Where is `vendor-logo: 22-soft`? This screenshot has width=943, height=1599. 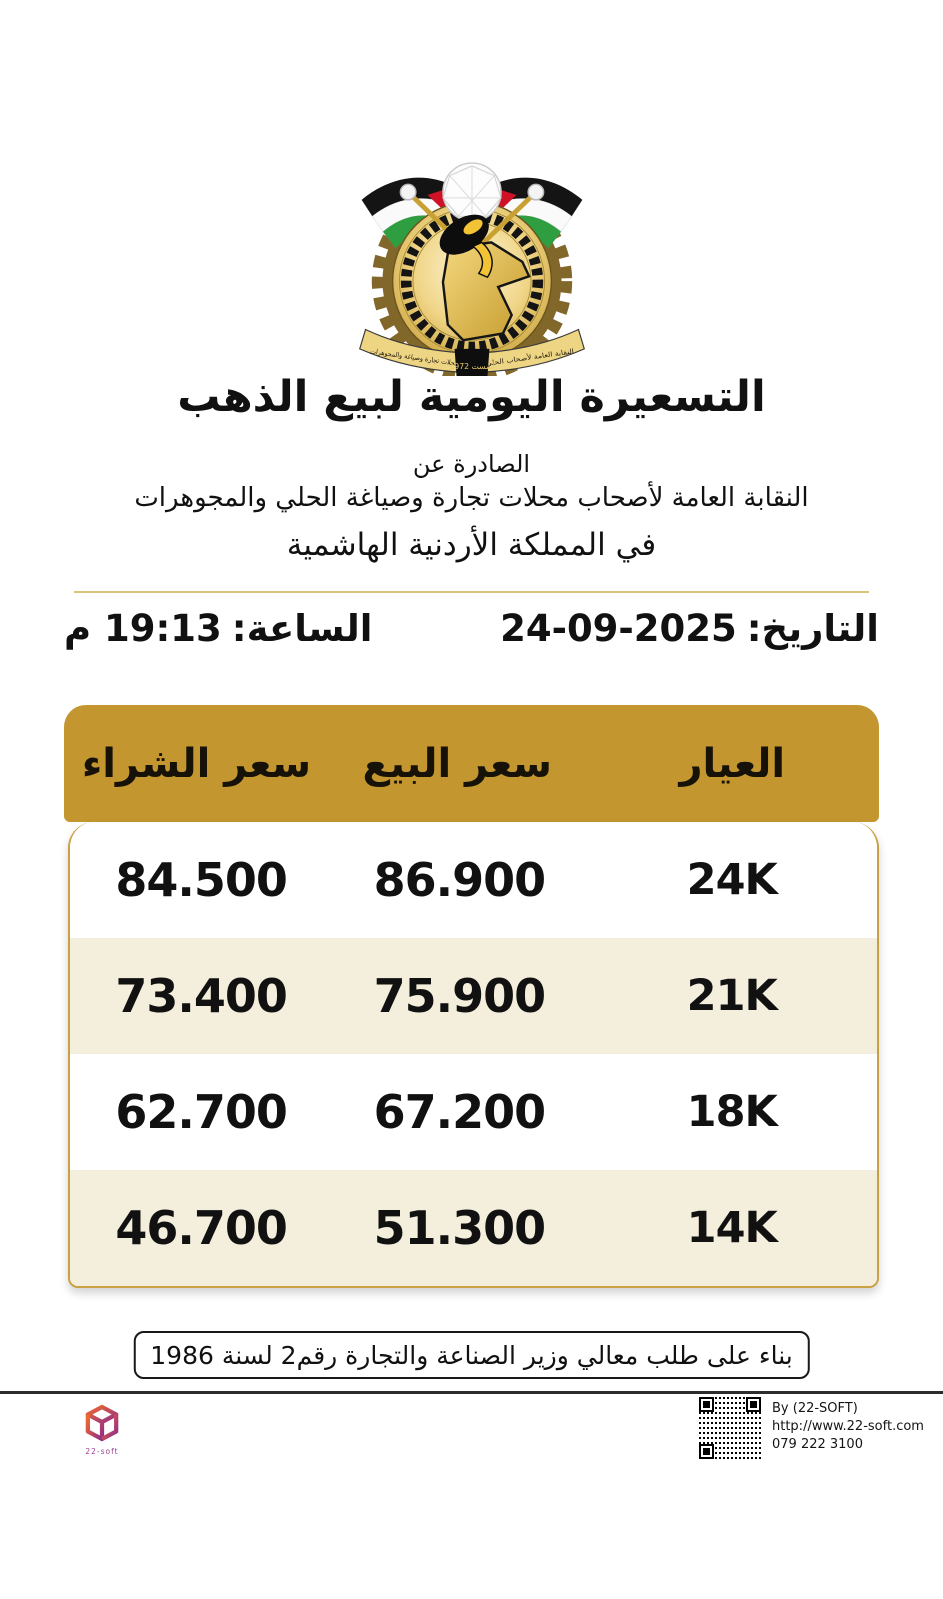
vendor-logo: 22-soft is located at coordinates (102, 1430).